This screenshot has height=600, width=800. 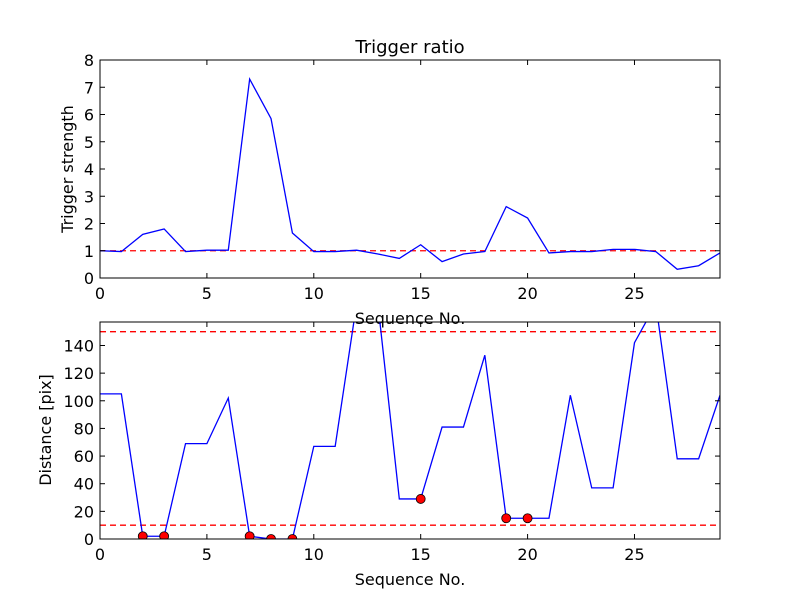 What do you see at coordinates (409, 47) in the screenshot?
I see `chart-title: Trigger ratio` at bounding box center [409, 47].